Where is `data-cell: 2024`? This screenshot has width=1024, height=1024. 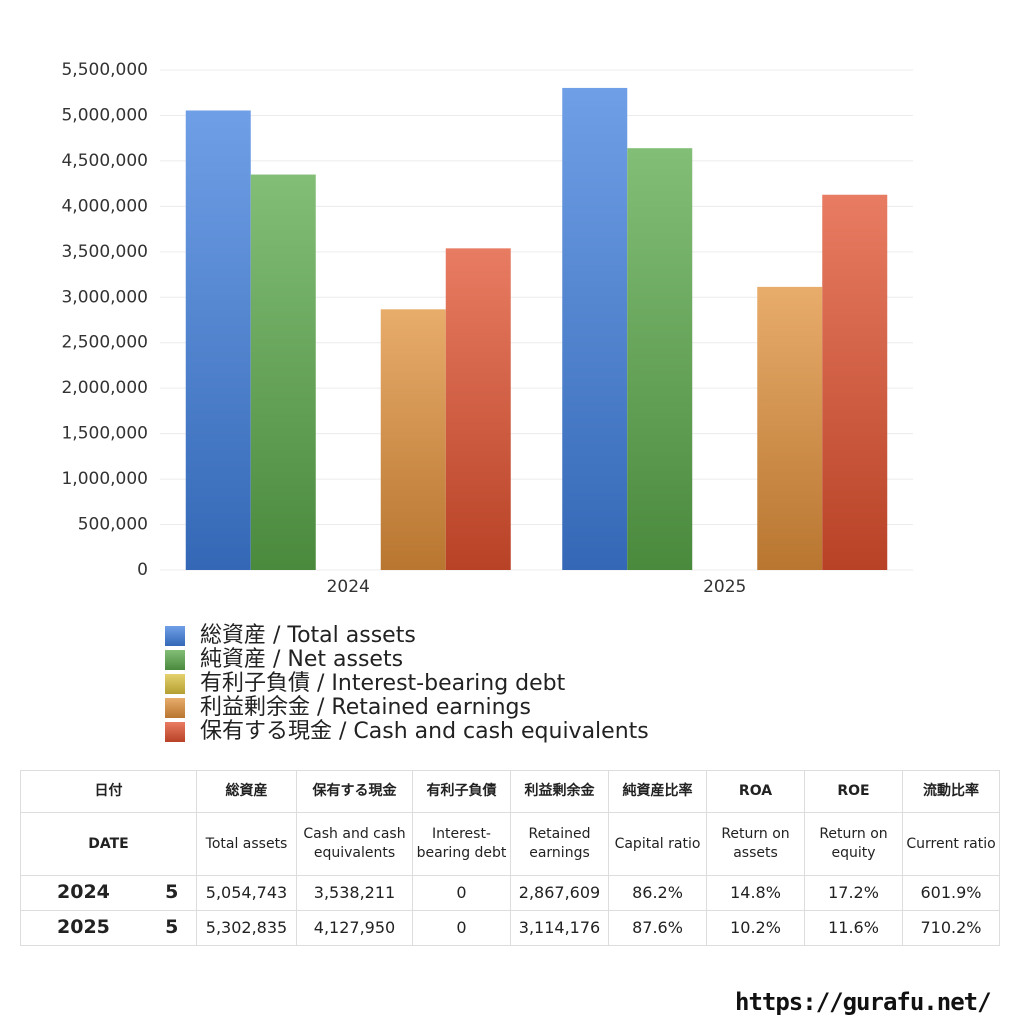 data-cell: 2024 is located at coordinates (84, 893).